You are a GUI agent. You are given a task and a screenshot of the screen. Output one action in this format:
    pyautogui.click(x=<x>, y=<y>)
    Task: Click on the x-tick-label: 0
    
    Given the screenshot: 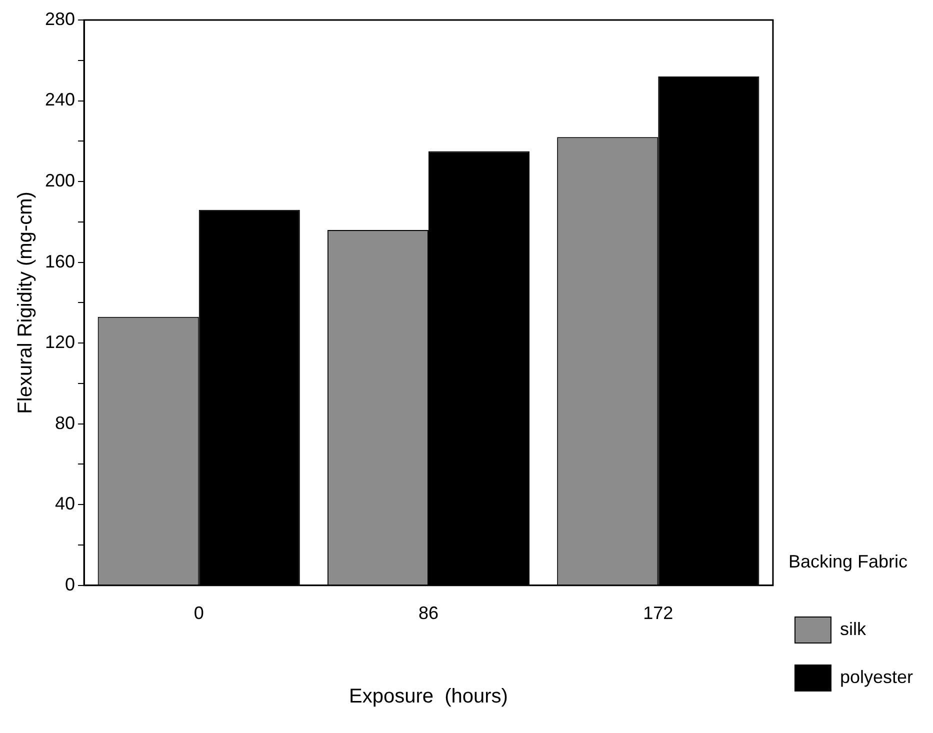 What is the action you would take?
    pyautogui.click(x=199, y=613)
    